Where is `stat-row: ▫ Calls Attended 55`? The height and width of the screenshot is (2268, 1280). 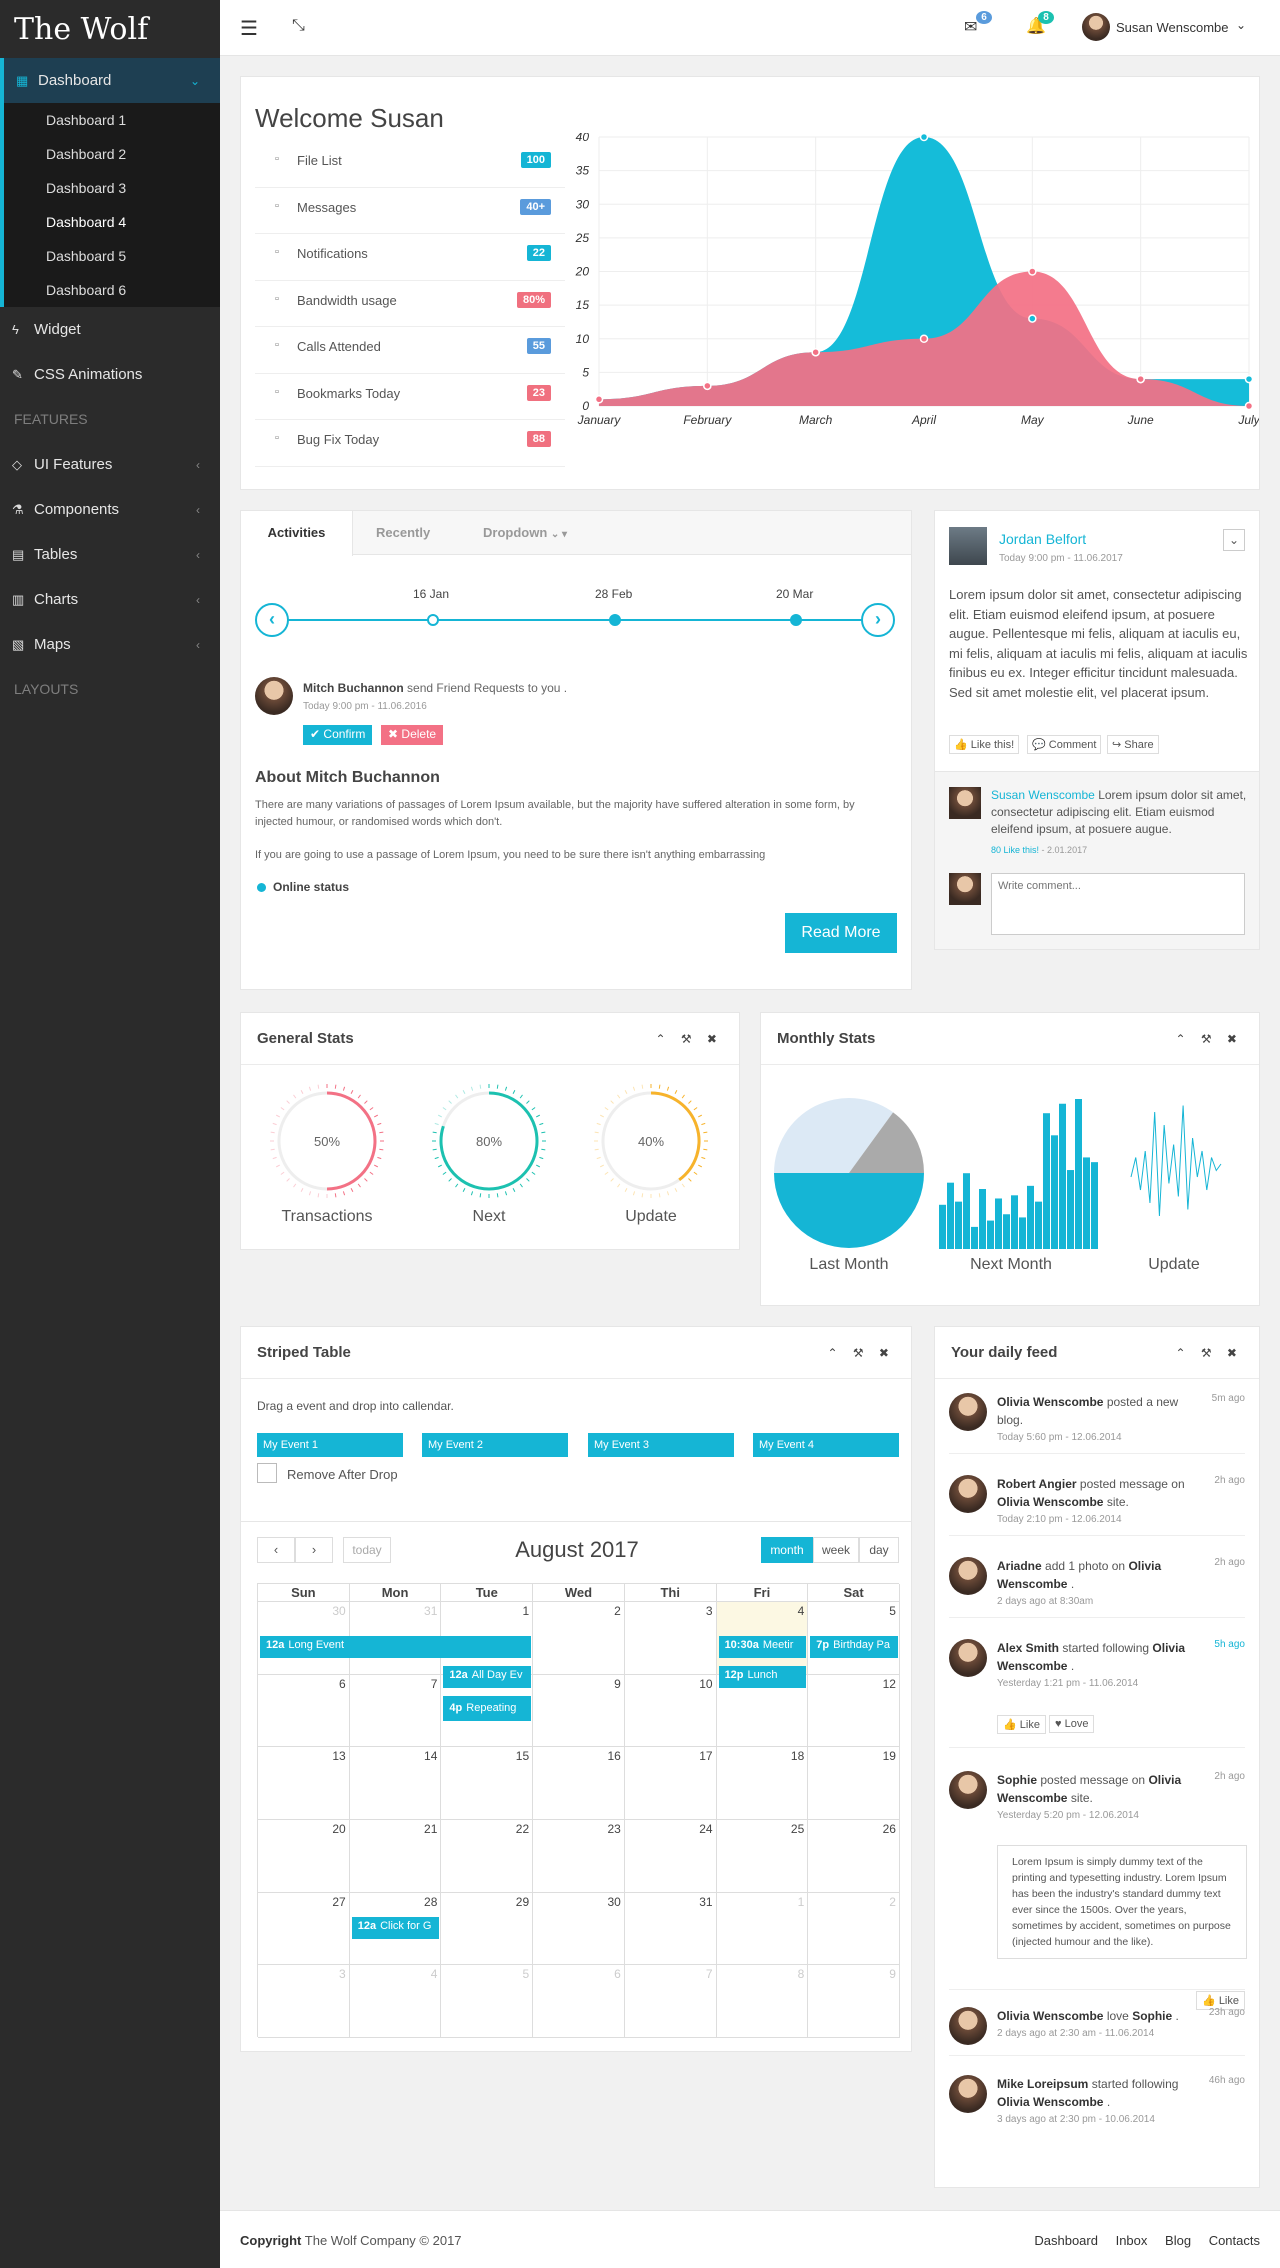
stat-row: ▫ Calls Attended 55 is located at coordinates (410, 350).